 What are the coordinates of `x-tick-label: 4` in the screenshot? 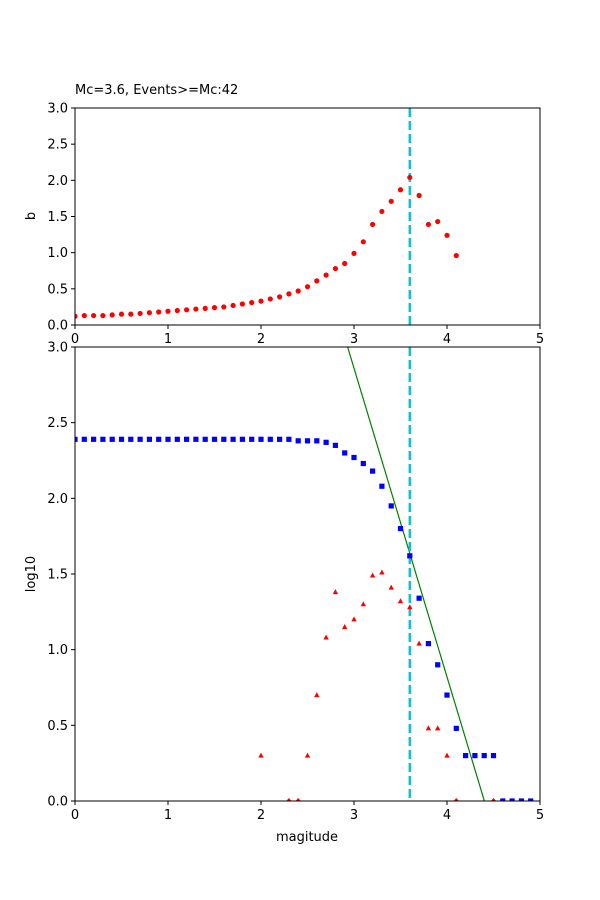 It's located at (447, 339).